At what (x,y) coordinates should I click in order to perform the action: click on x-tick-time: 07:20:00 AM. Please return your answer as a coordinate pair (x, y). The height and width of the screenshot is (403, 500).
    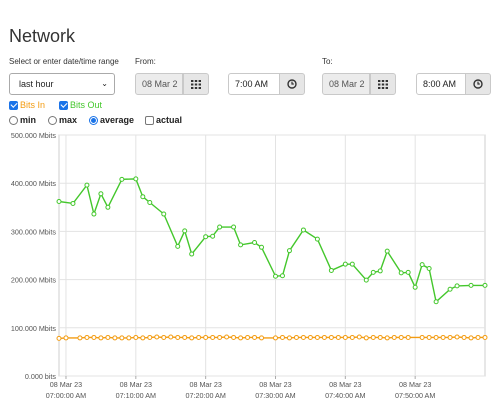
    Looking at the image, I should click on (205, 395).